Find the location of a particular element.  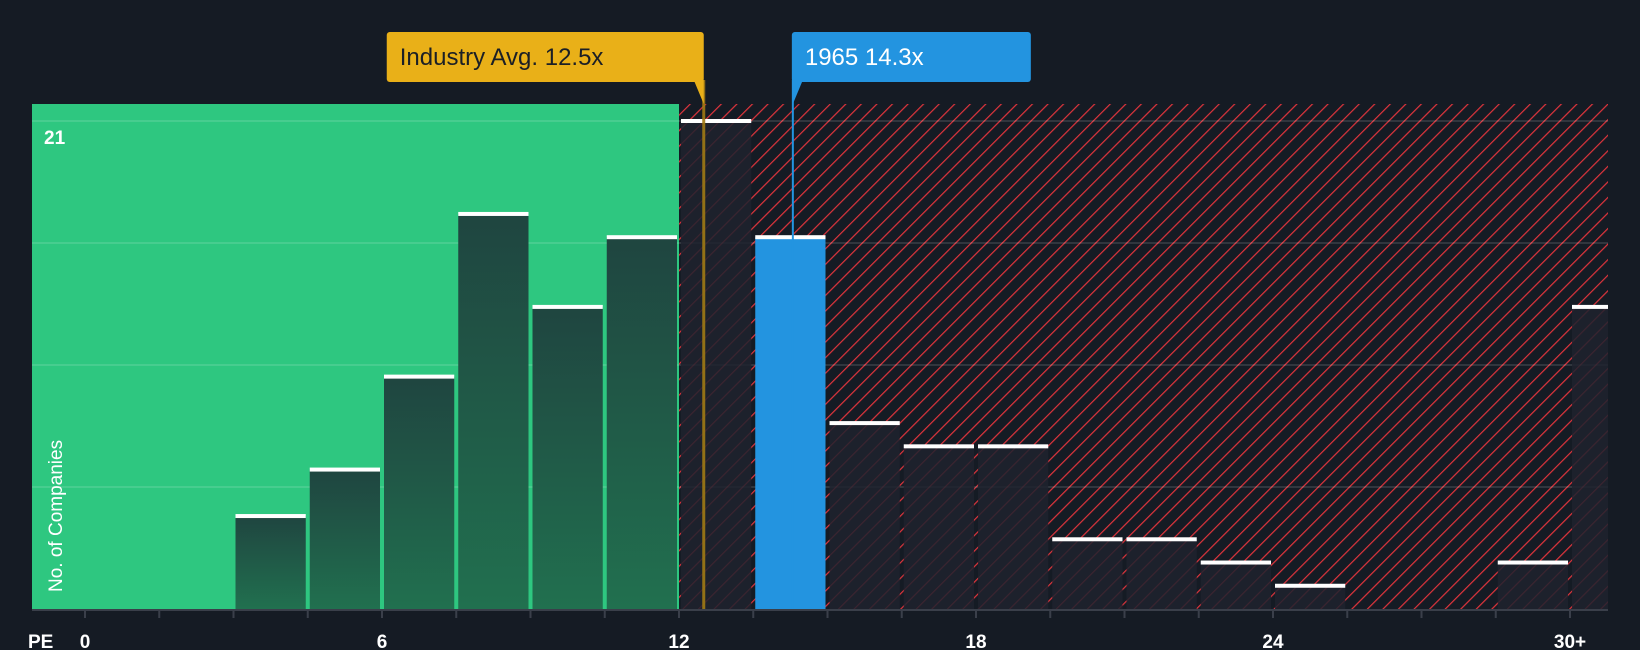

x-tick-label: 30+ is located at coordinates (1570, 641).